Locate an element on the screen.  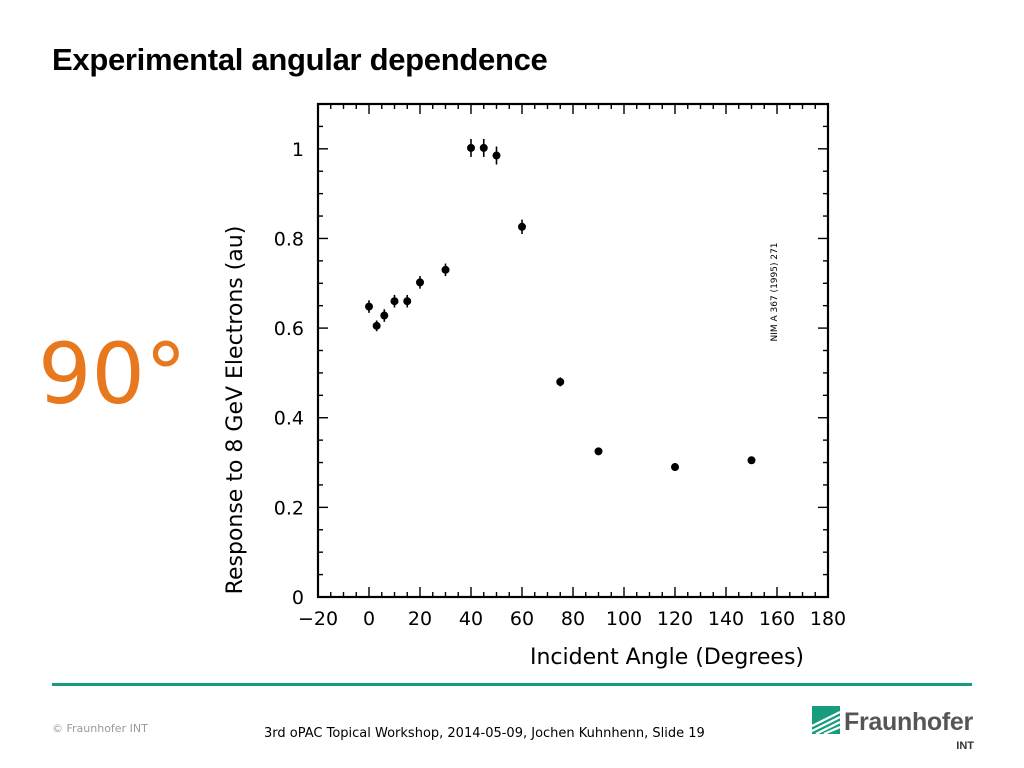
copyright: © Fraunhofer INT is located at coordinates (100, 728).